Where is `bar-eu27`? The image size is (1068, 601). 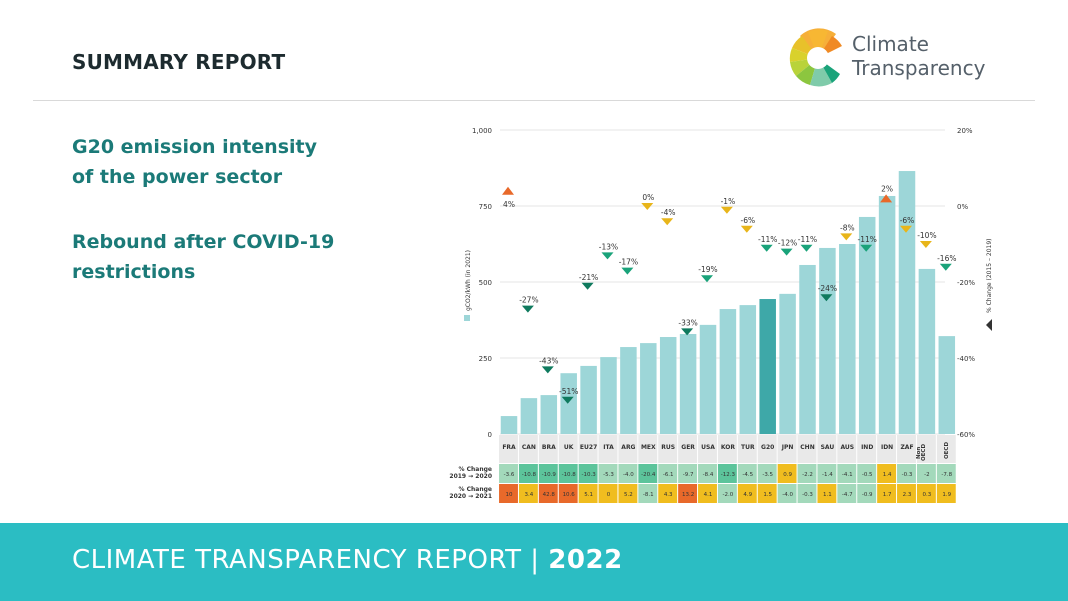
bar-eu27 is located at coordinates (588, 399).